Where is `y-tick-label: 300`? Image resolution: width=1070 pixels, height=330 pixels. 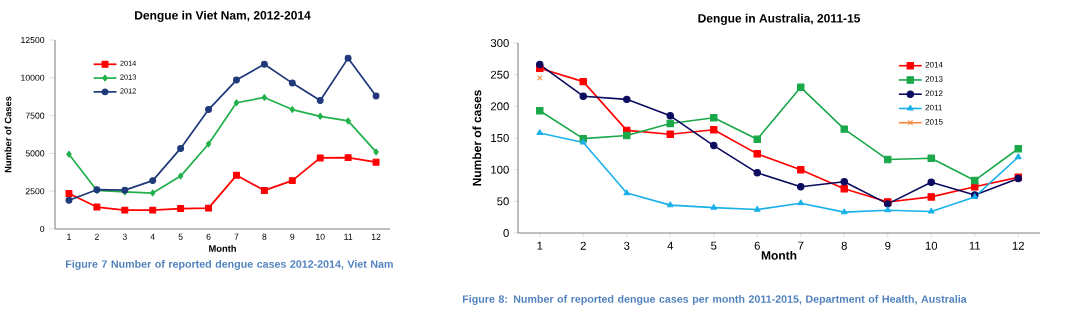 y-tick-label: 300 is located at coordinates (499, 43).